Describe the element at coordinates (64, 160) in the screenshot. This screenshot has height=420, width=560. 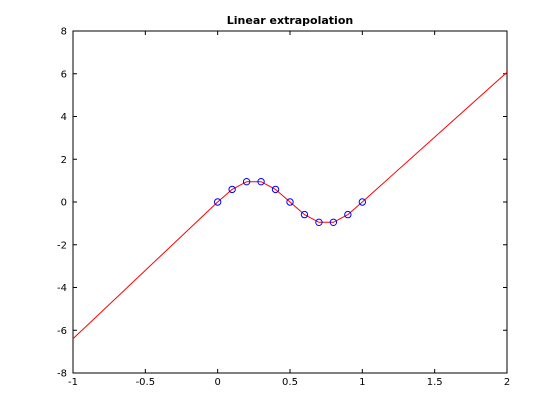
I see `y-tick-label: 2` at that location.